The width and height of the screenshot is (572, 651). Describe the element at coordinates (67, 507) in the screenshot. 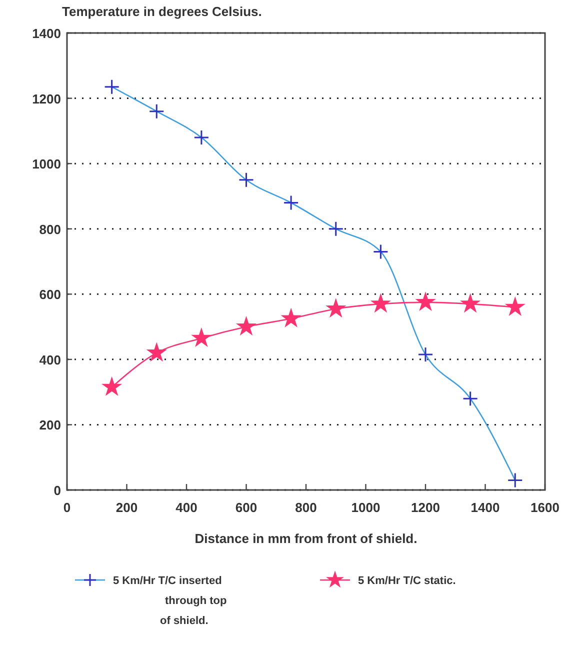

I see `x-tick-label: 0` at that location.